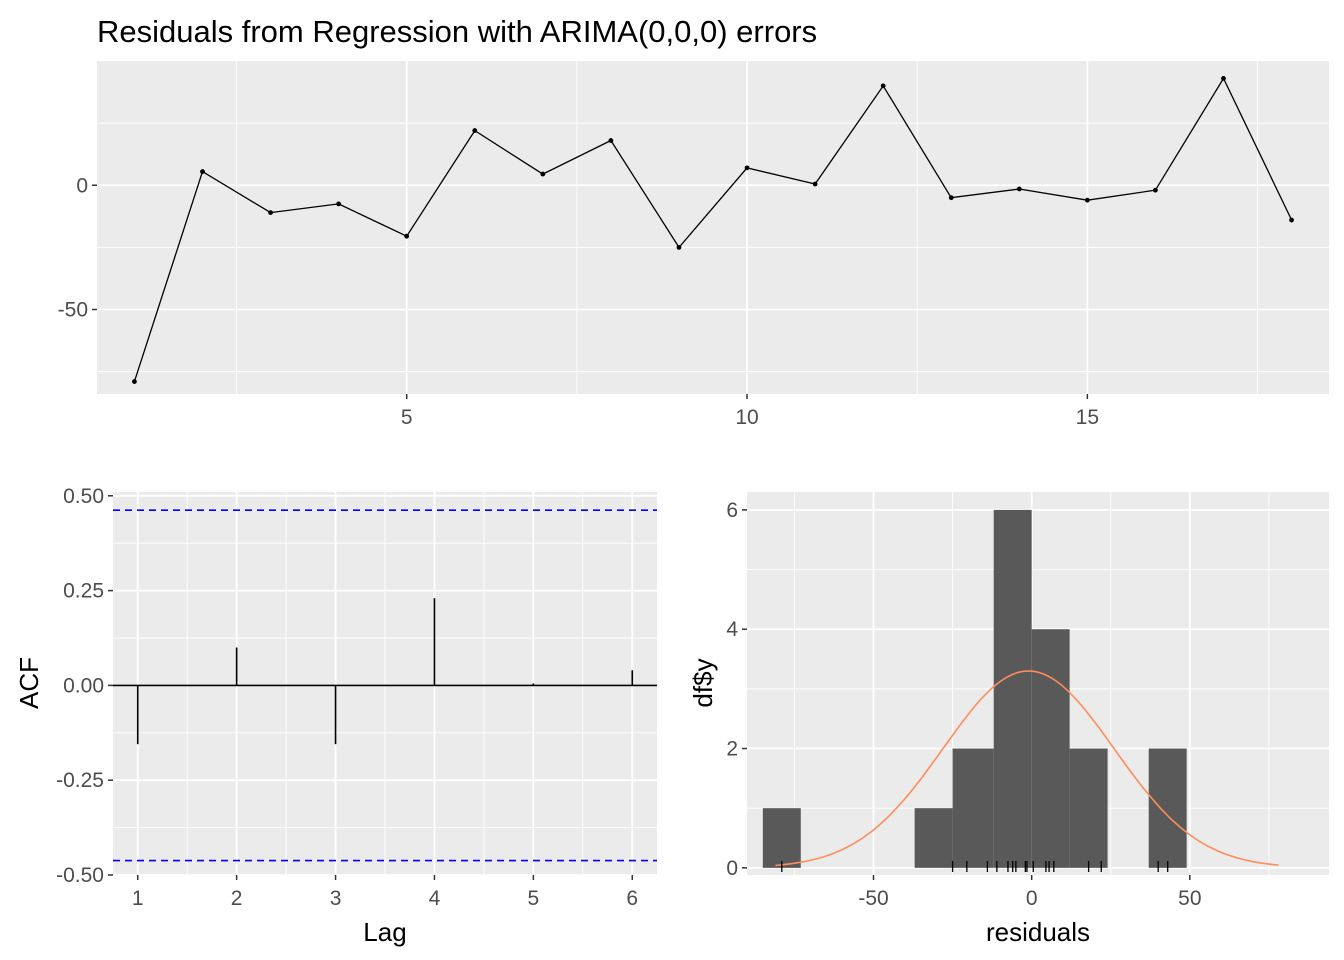 This screenshot has height=960, width=1344. Describe the element at coordinates (703, 682) in the screenshot. I see `histogram-y-axis-label: df$y` at that location.